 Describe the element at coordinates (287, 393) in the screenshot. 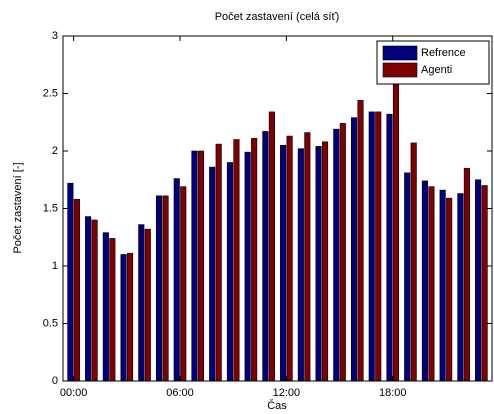

I see `x-tick-label: 12:00` at that location.